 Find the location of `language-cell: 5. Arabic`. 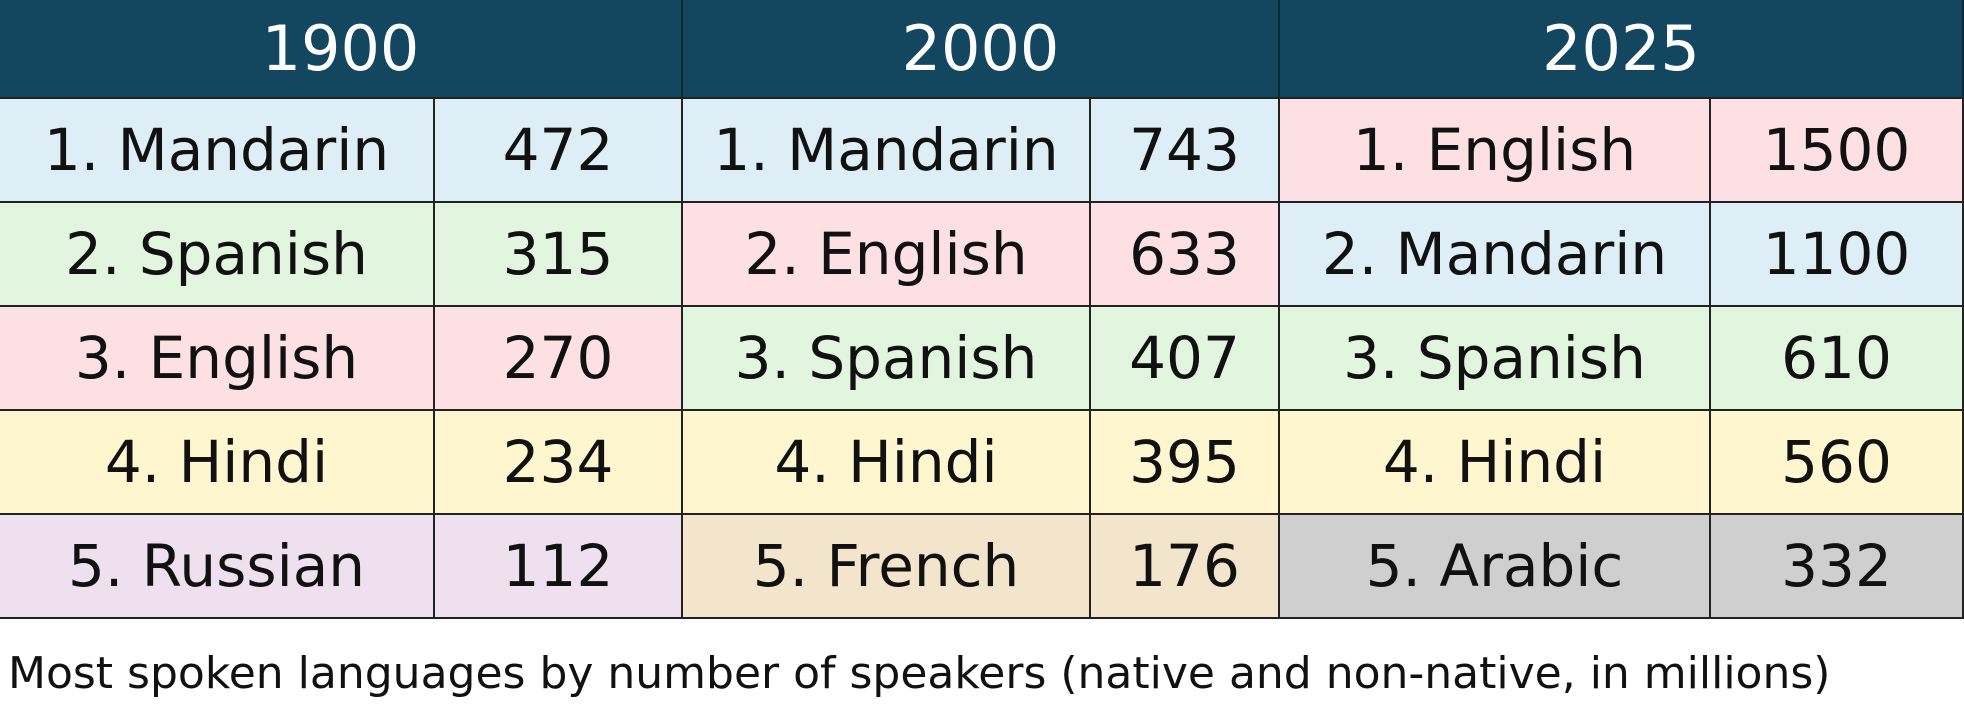

language-cell: 5. Arabic is located at coordinates (1495, 567).